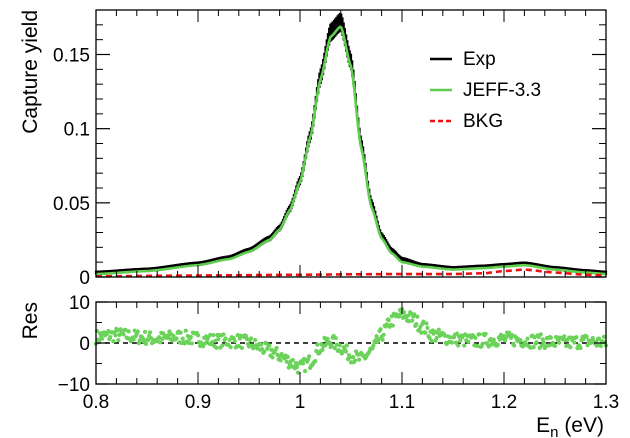 The height and width of the screenshot is (438, 630). Describe the element at coordinates (606, 402) in the screenshot. I see `energy-tick-label: 1.3` at that location.